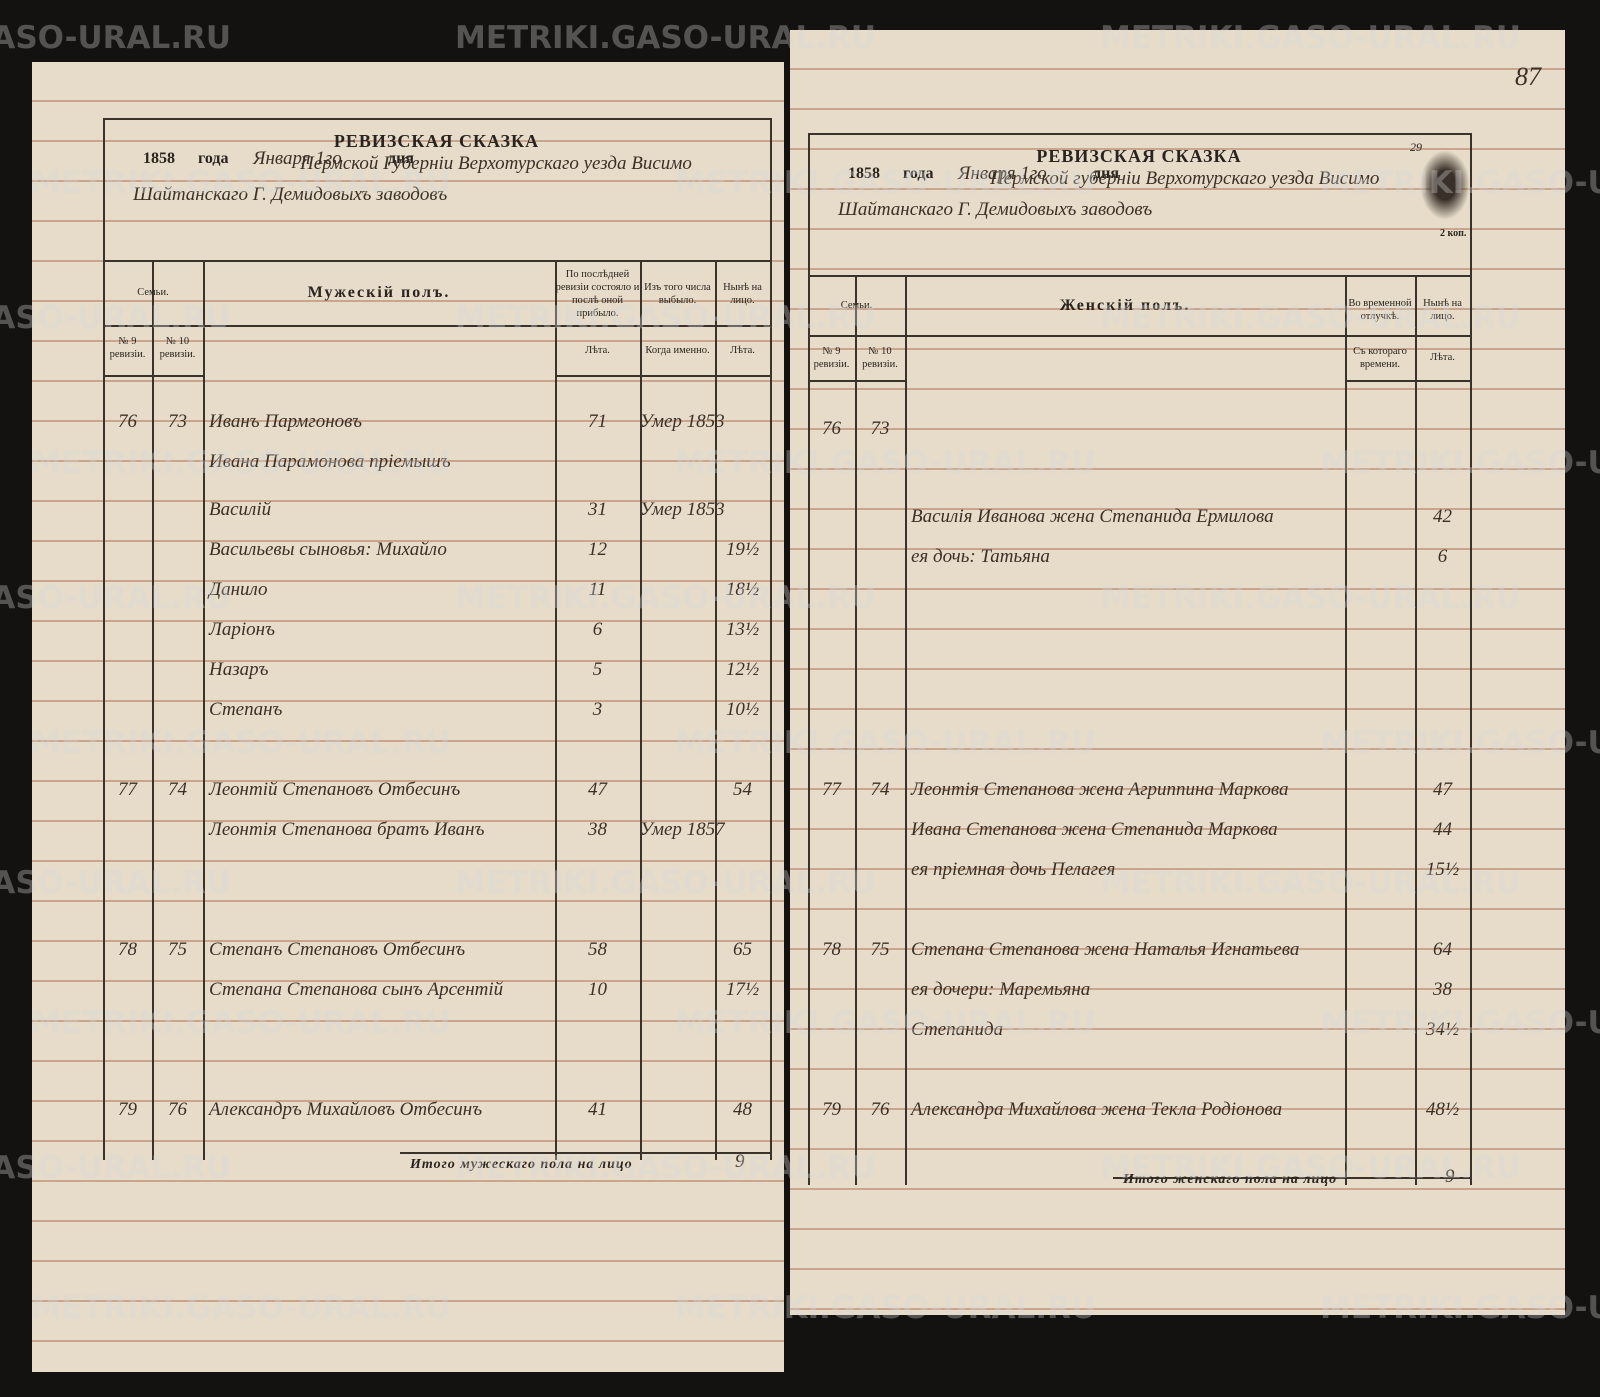 This screenshot has width=1600, height=1397. What do you see at coordinates (1105, 949) in the screenshot?
I see `cell-name: Степана Степанова жена Наталья Игнатьева` at bounding box center [1105, 949].